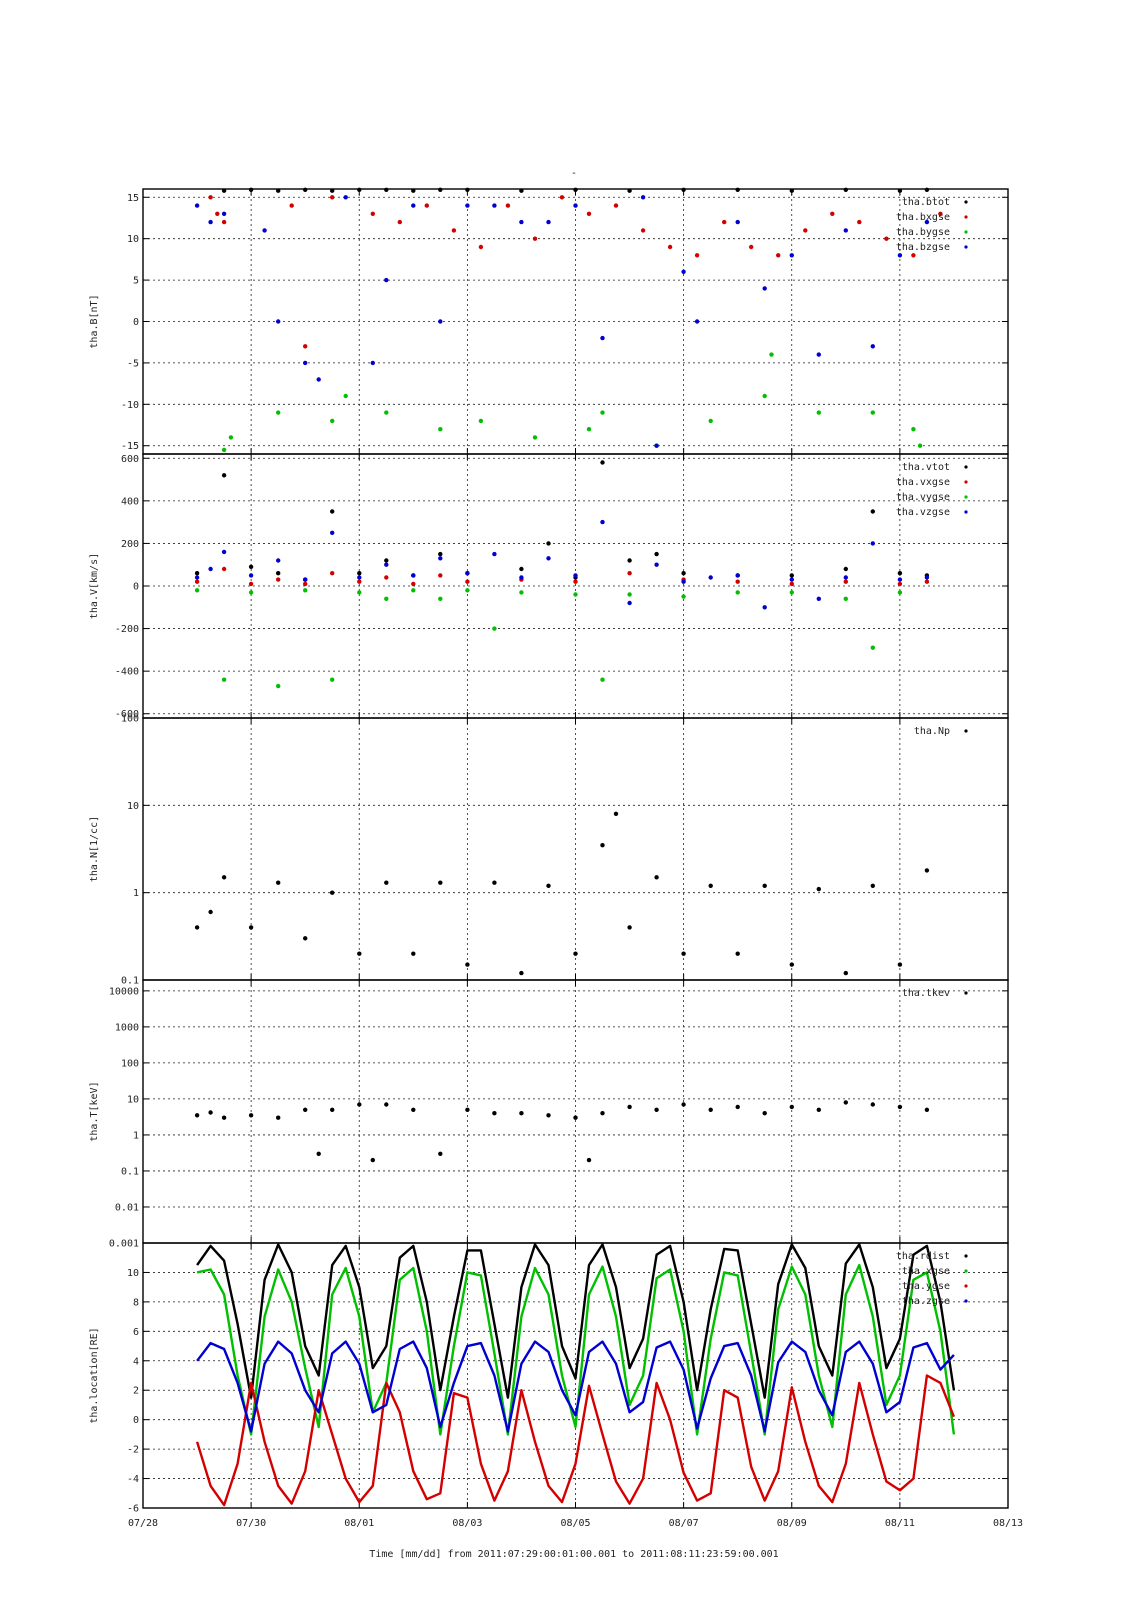 Image resolution: width=1131 pixels, height=1600 pixels. What do you see at coordinates (932, 731) in the screenshot?
I see `legend-label: tha.Np` at bounding box center [932, 731].